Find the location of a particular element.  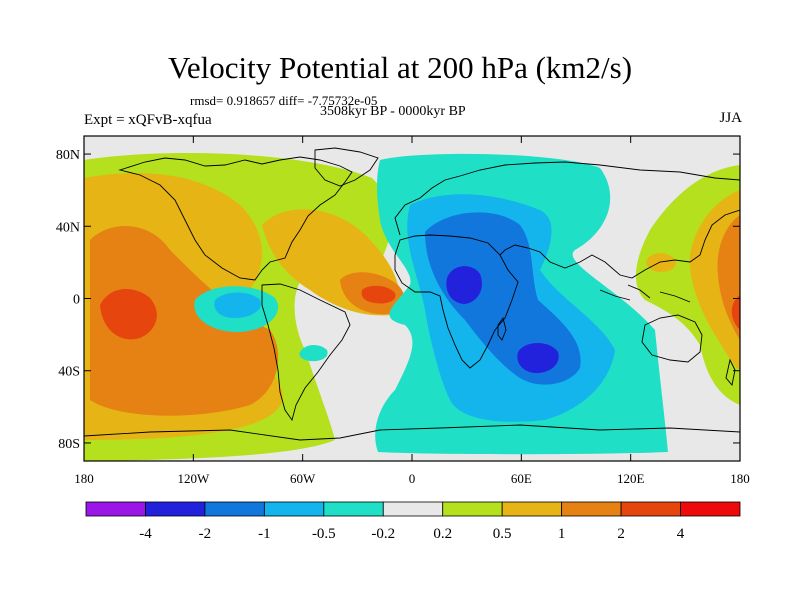

contour-neg-2-indian is located at coordinates (538, 358).